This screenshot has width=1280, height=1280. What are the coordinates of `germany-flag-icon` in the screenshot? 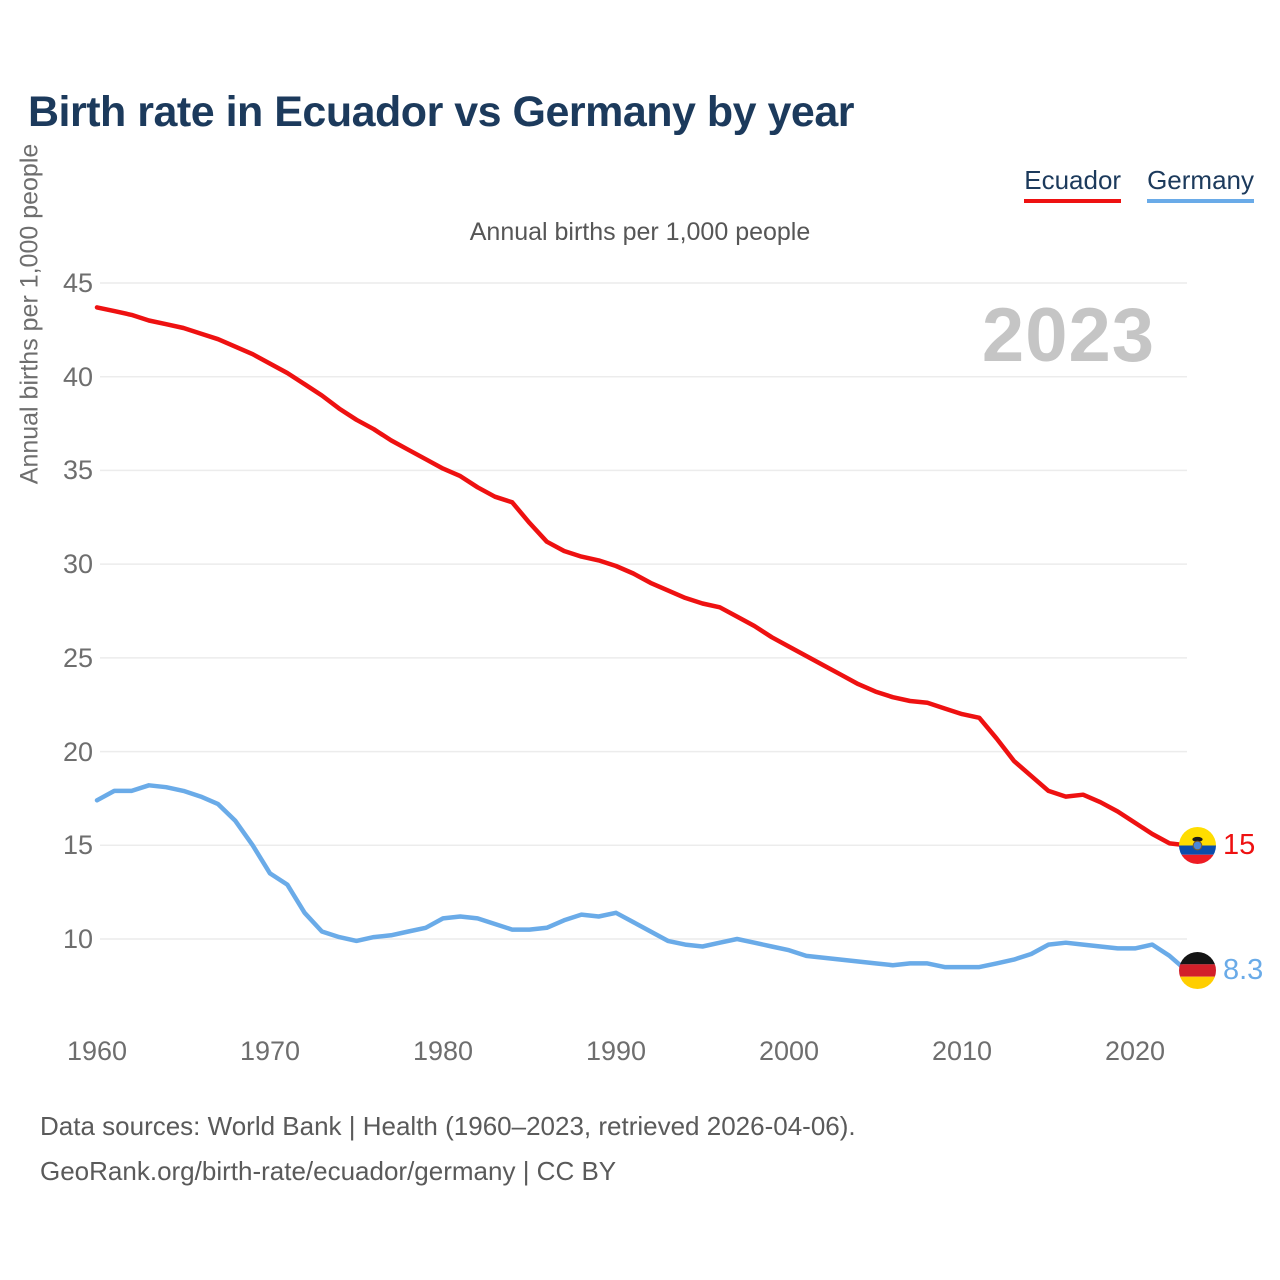 It's located at (1197, 971).